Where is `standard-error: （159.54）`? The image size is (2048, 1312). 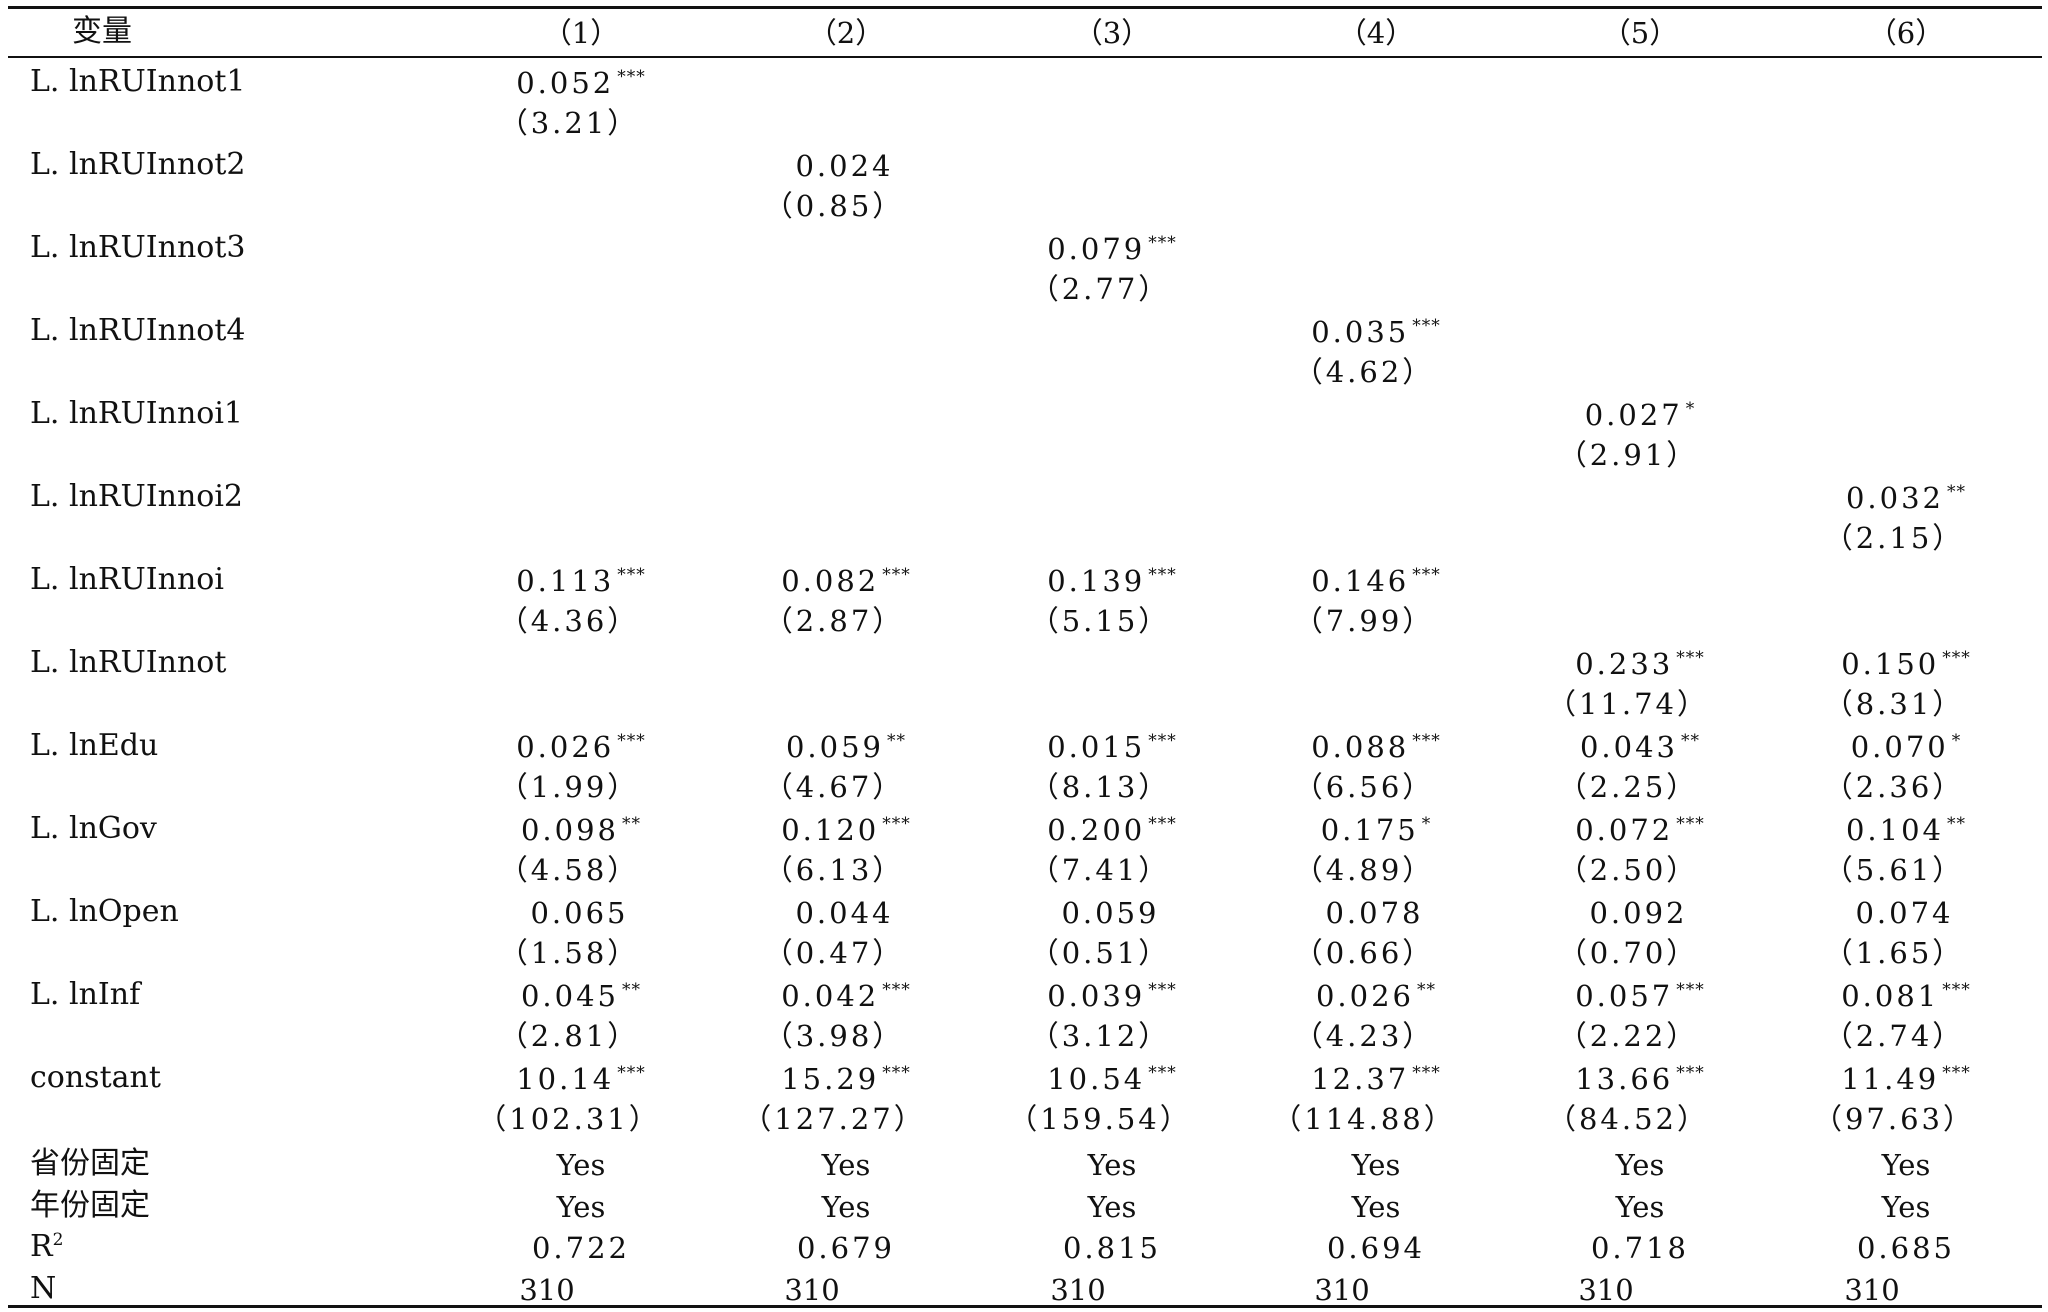
standard-error: （159.54） is located at coordinates (1100, 1119).